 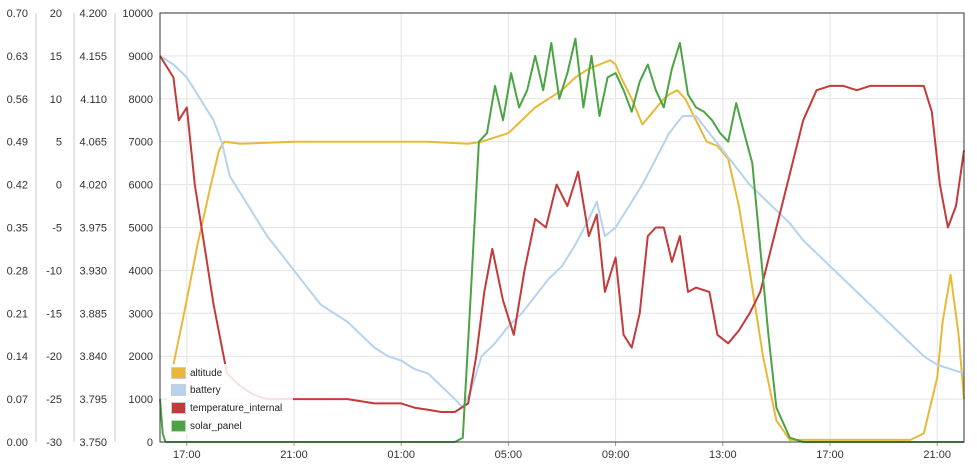 What do you see at coordinates (17, 100) in the screenshot?
I see `y-axis-1-tick-2: 0.56` at bounding box center [17, 100].